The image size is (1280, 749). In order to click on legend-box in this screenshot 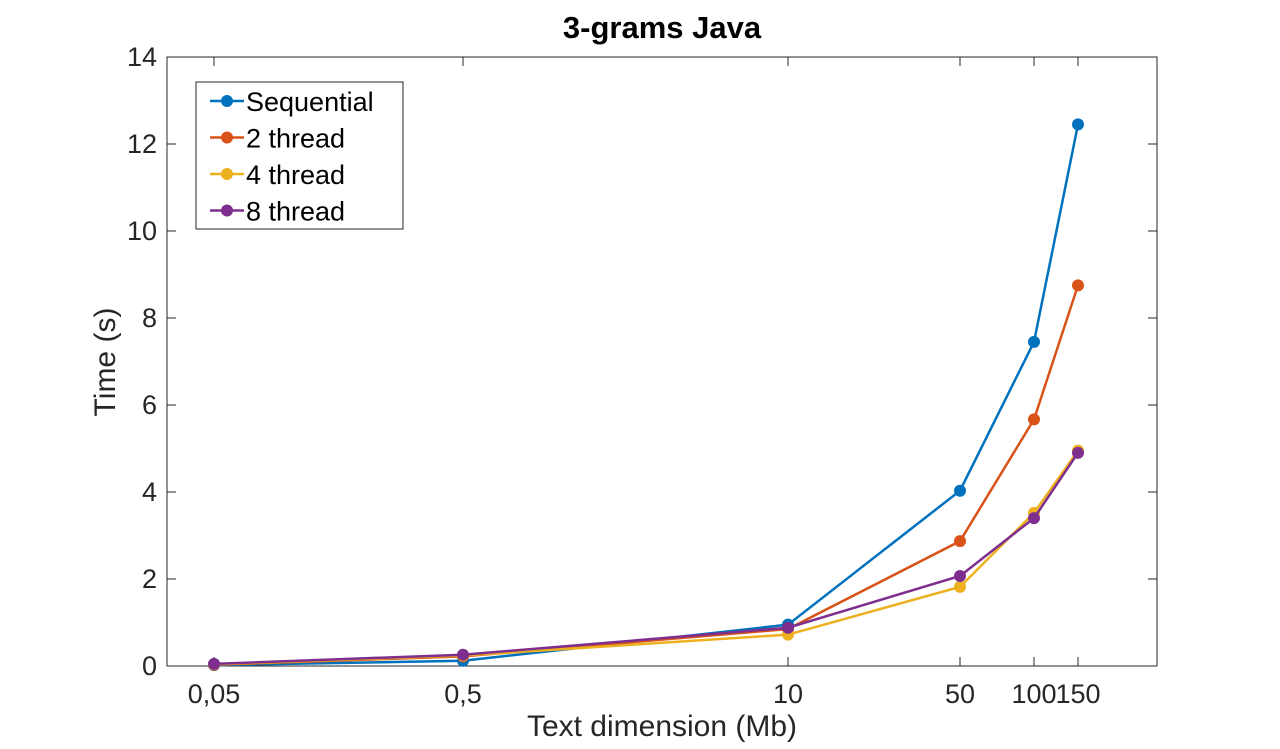, I will do `click(299, 155)`.